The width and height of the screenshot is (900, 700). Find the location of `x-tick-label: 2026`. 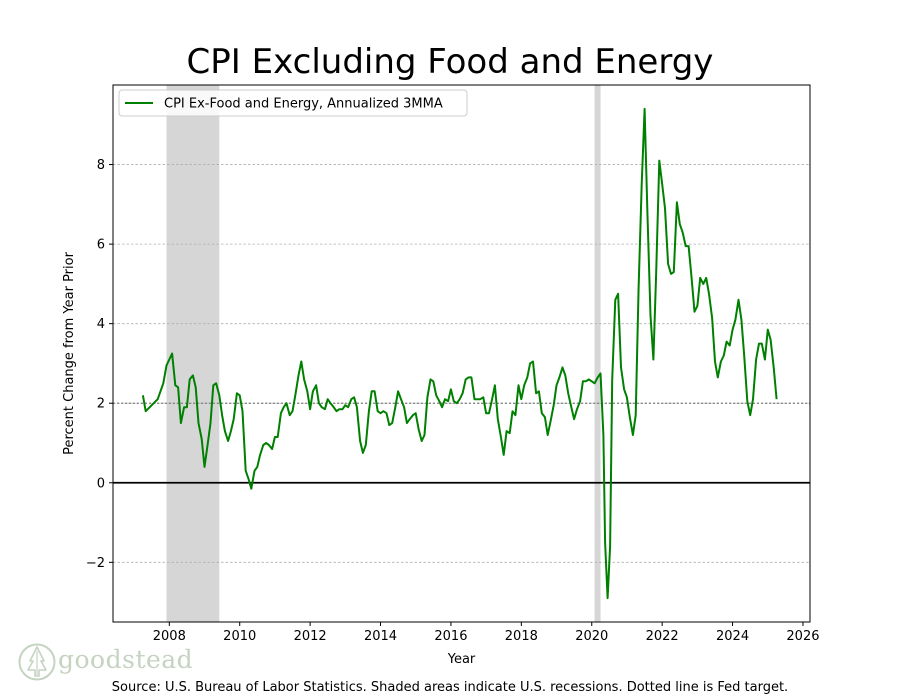

x-tick-label: 2026 is located at coordinates (802, 636).